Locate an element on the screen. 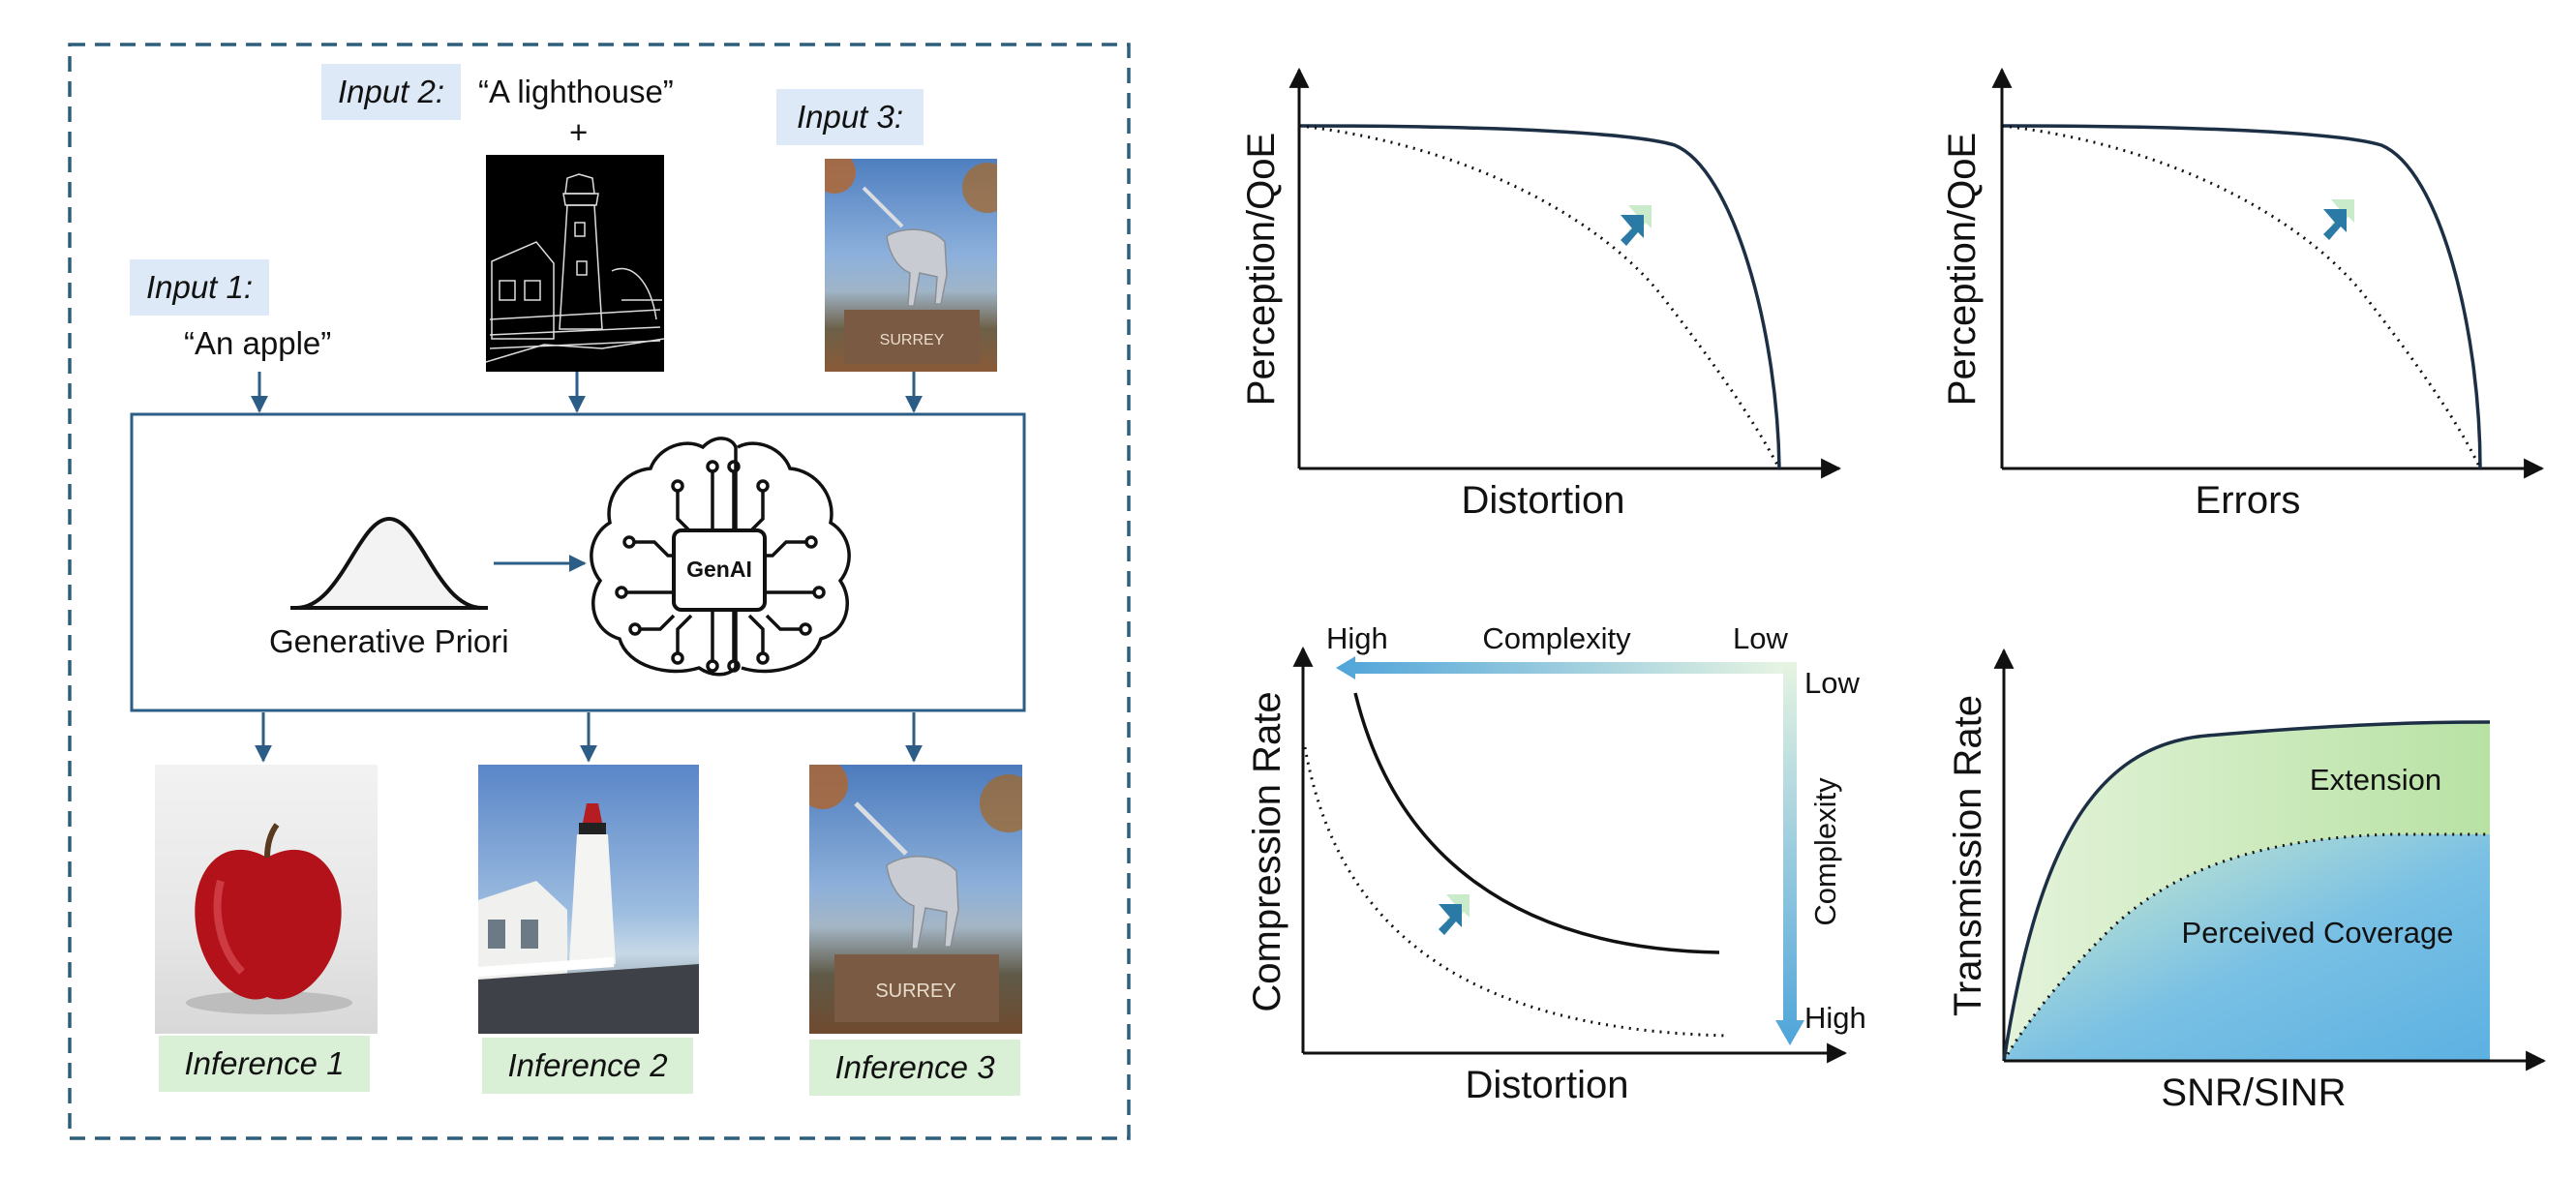 The width and height of the screenshot is (2576, 1177). p3-xlabel: Distortion is located at coordinates (1547, 1085).